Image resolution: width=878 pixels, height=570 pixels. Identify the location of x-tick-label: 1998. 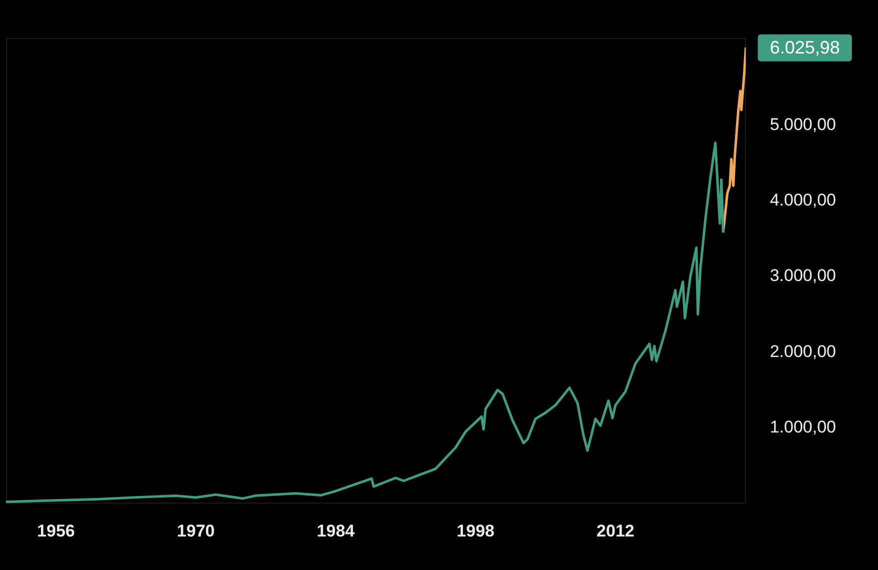
(475, 530).